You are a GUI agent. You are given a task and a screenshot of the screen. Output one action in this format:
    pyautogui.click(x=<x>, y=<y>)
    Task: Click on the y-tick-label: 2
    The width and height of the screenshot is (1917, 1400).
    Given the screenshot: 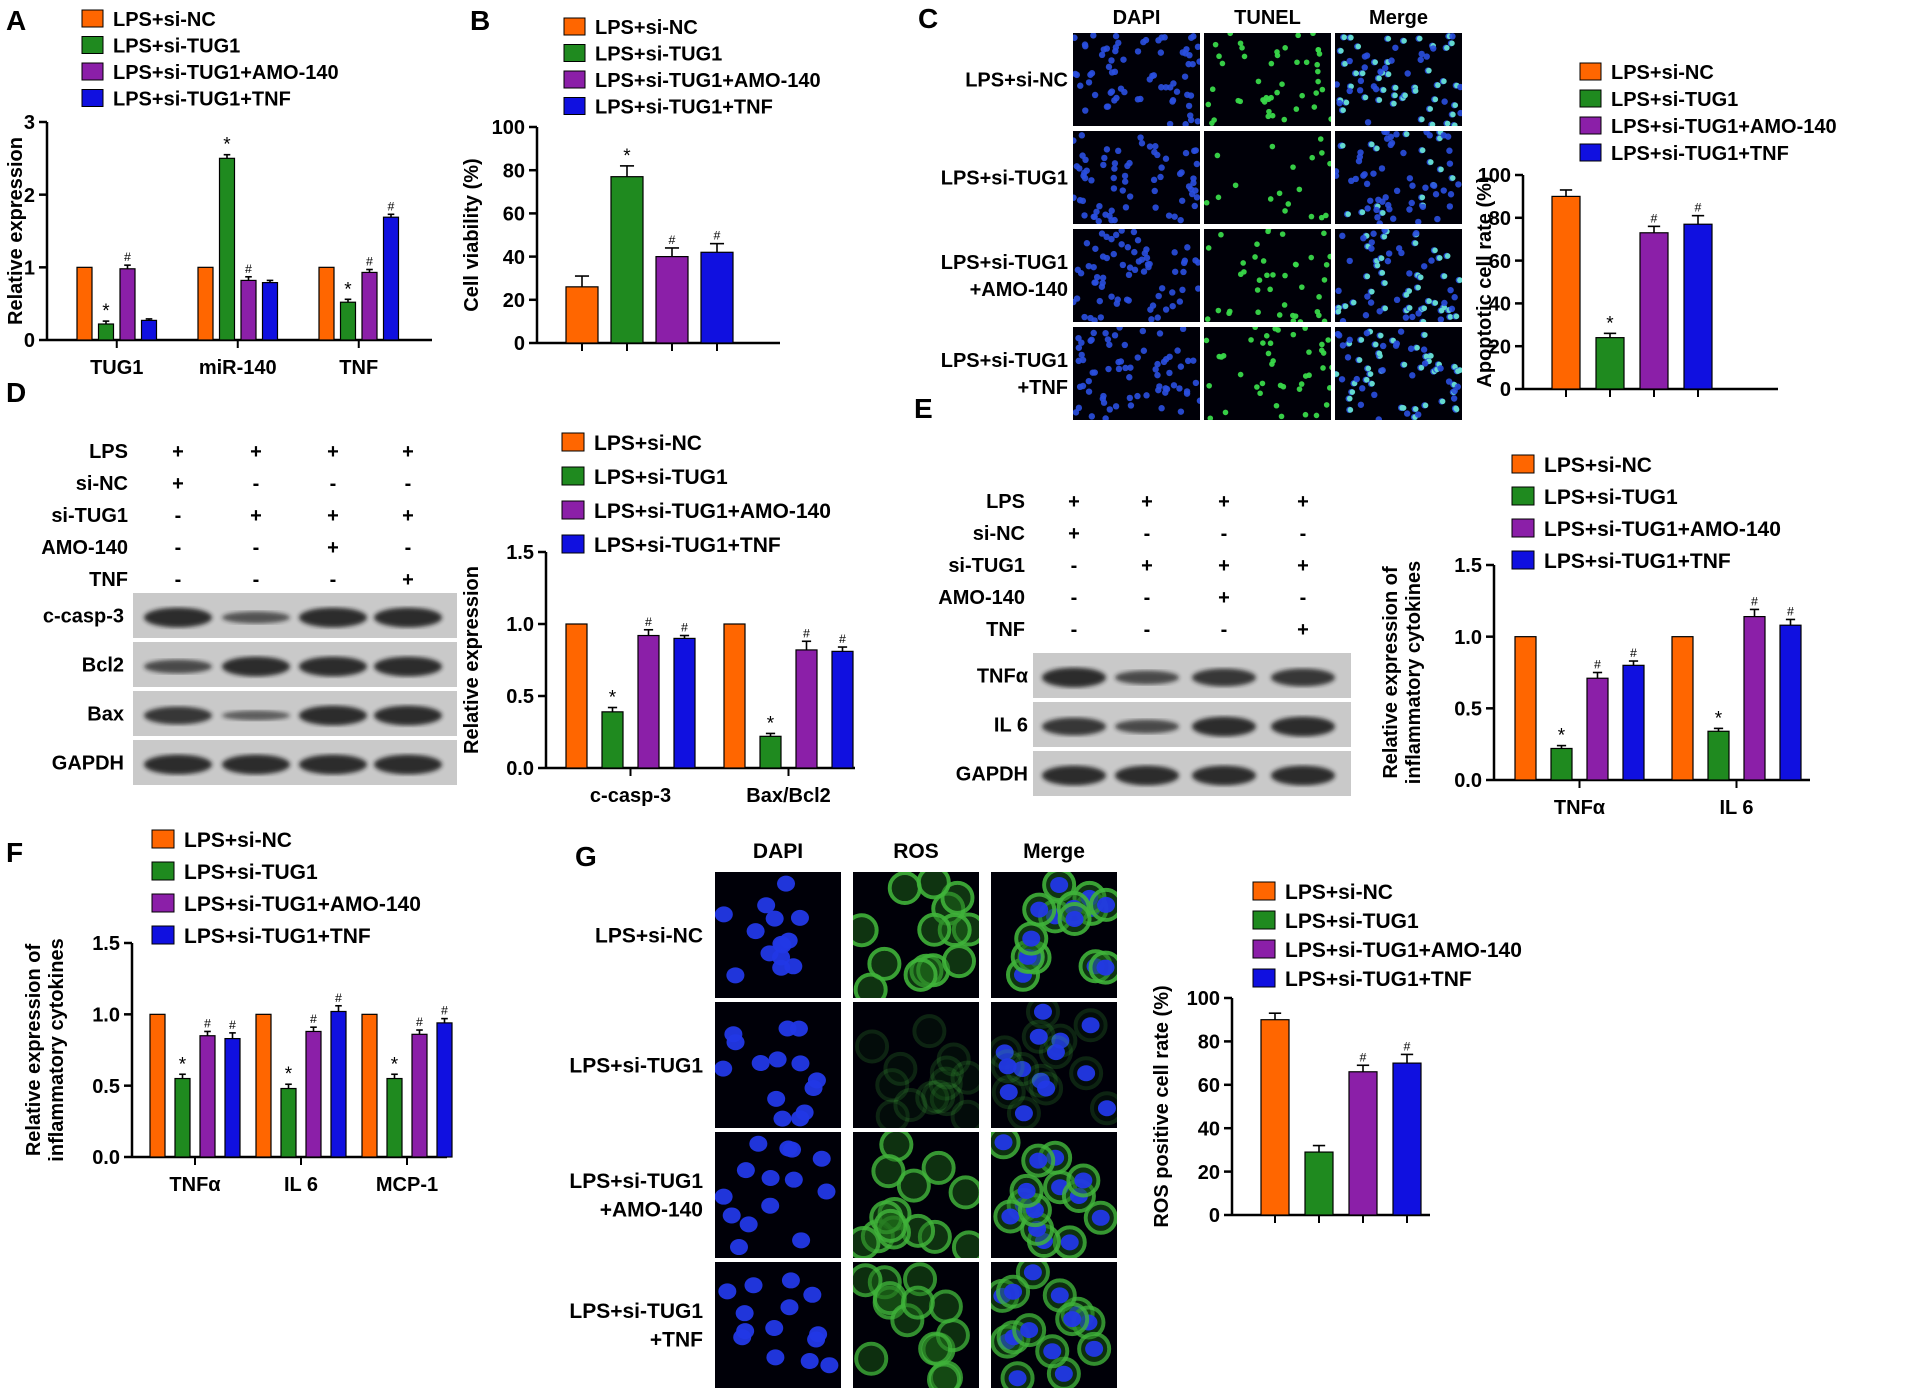 What is the action you would take?
    pyautogui.click(x=29, y=196)
    